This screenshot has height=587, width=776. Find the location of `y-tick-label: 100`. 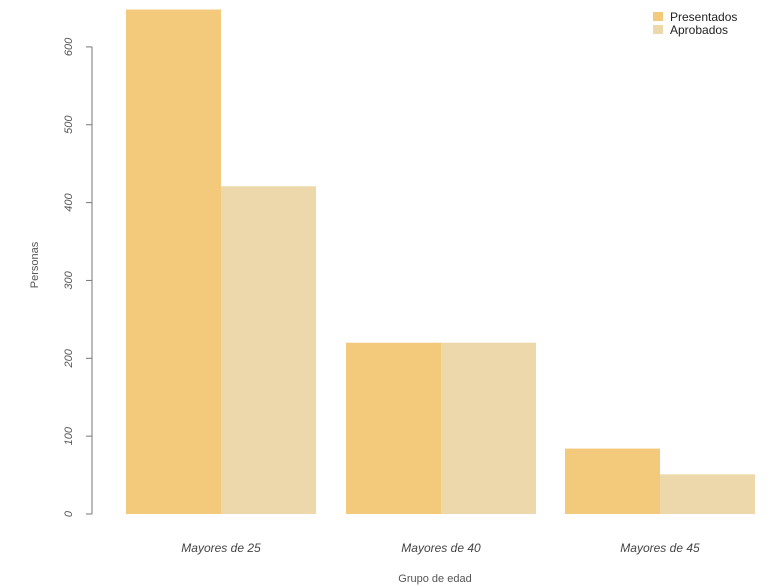

y-tick-label: 100 is located at coordinates (69, 435).